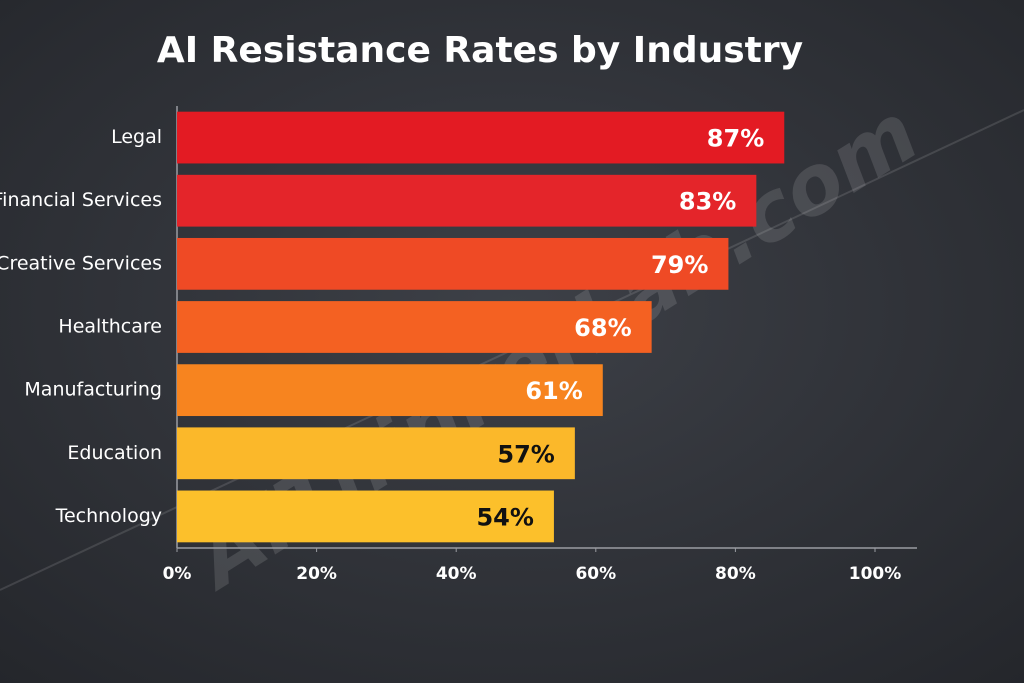  What do you see at coordinates (114, 453) in the screenshot?
I see `category-label: Education` at bounding box center [114, 453].